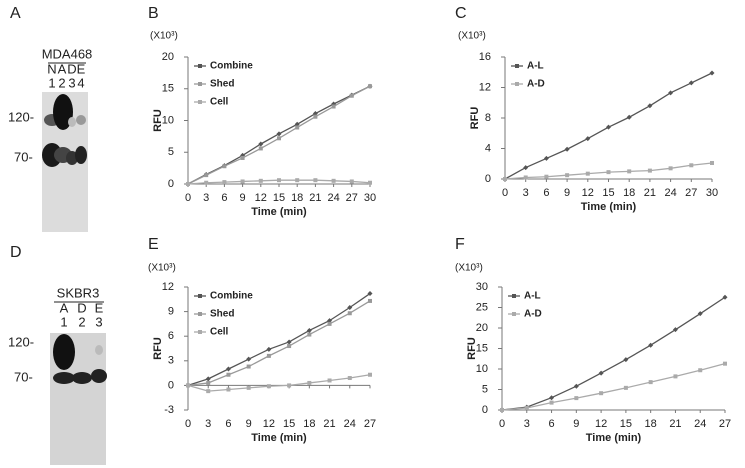  I want to click on x-axis-title: Time (min), so click(279, 212).